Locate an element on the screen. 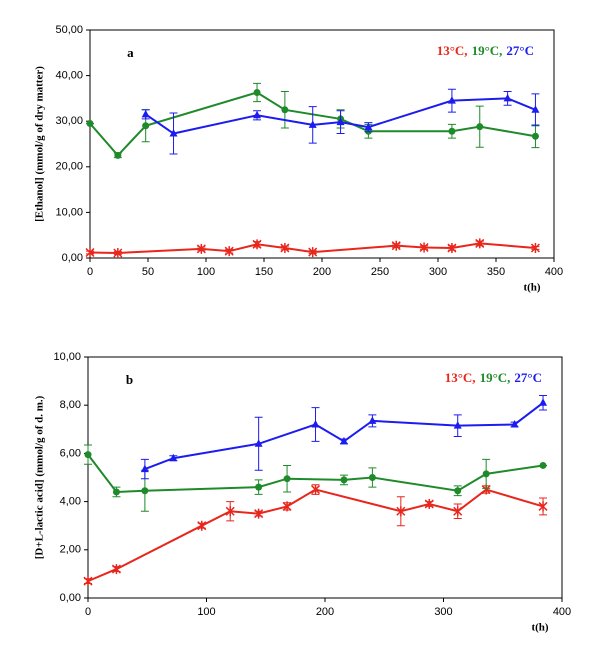  panel-label: b is located at coordinates (129, 379).